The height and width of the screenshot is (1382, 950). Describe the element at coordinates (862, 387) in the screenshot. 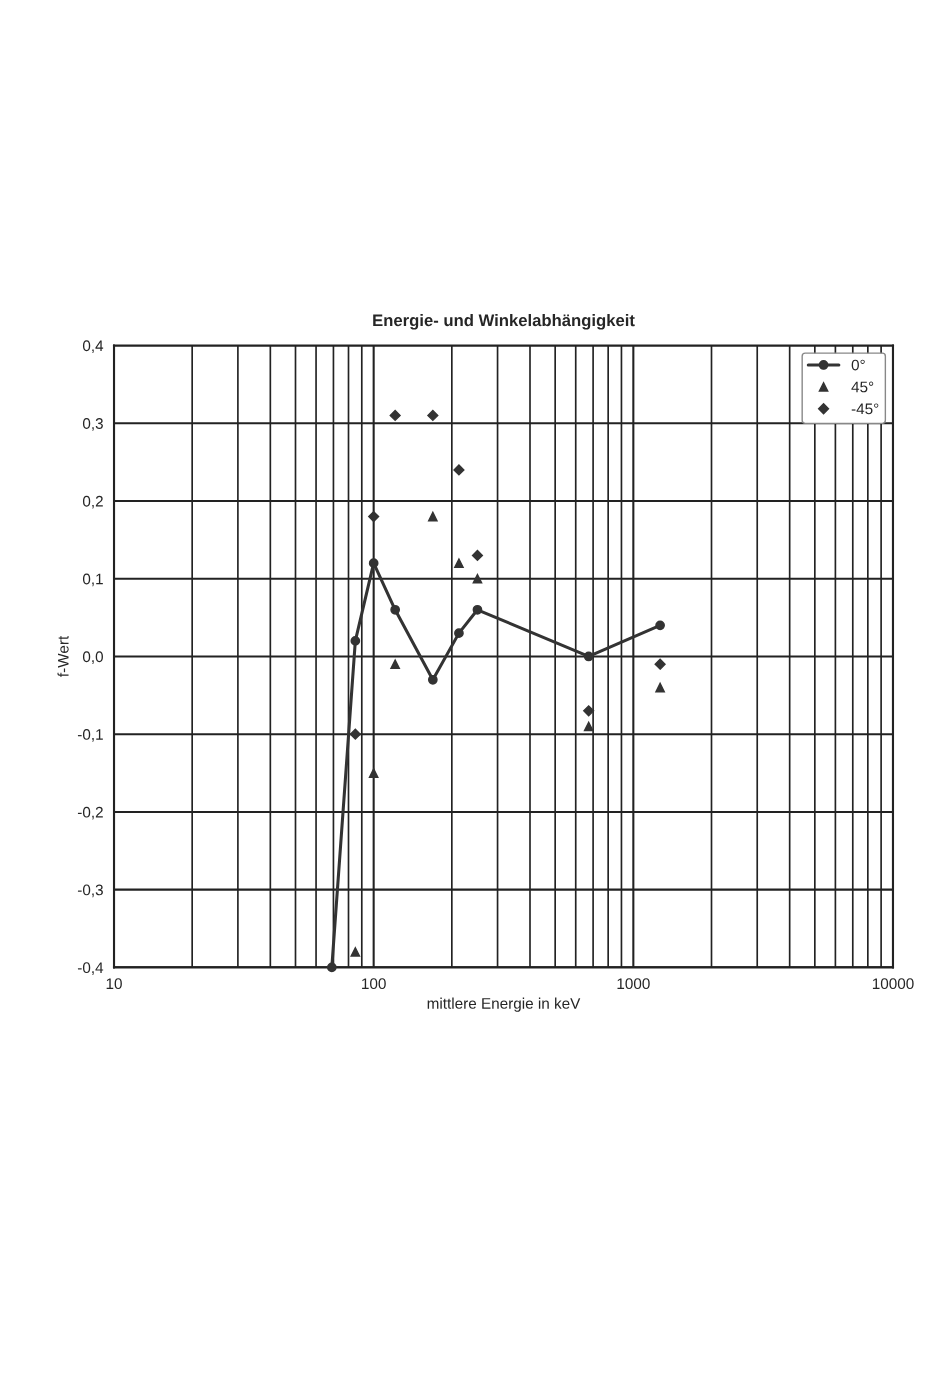

I see `legend-label: 45°` at that location.